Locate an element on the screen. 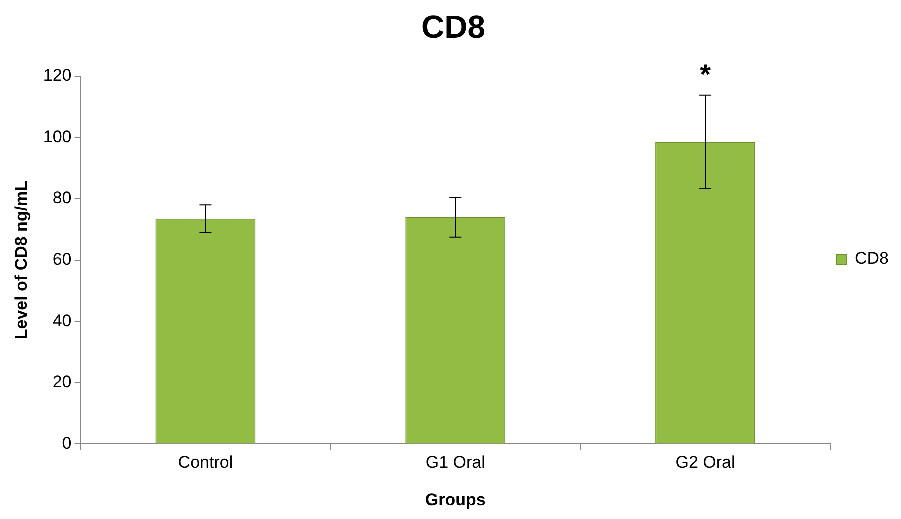 The width and height of the screenshot is (901, 519). x-tick-label: Control is located at coordinates (206, 462).